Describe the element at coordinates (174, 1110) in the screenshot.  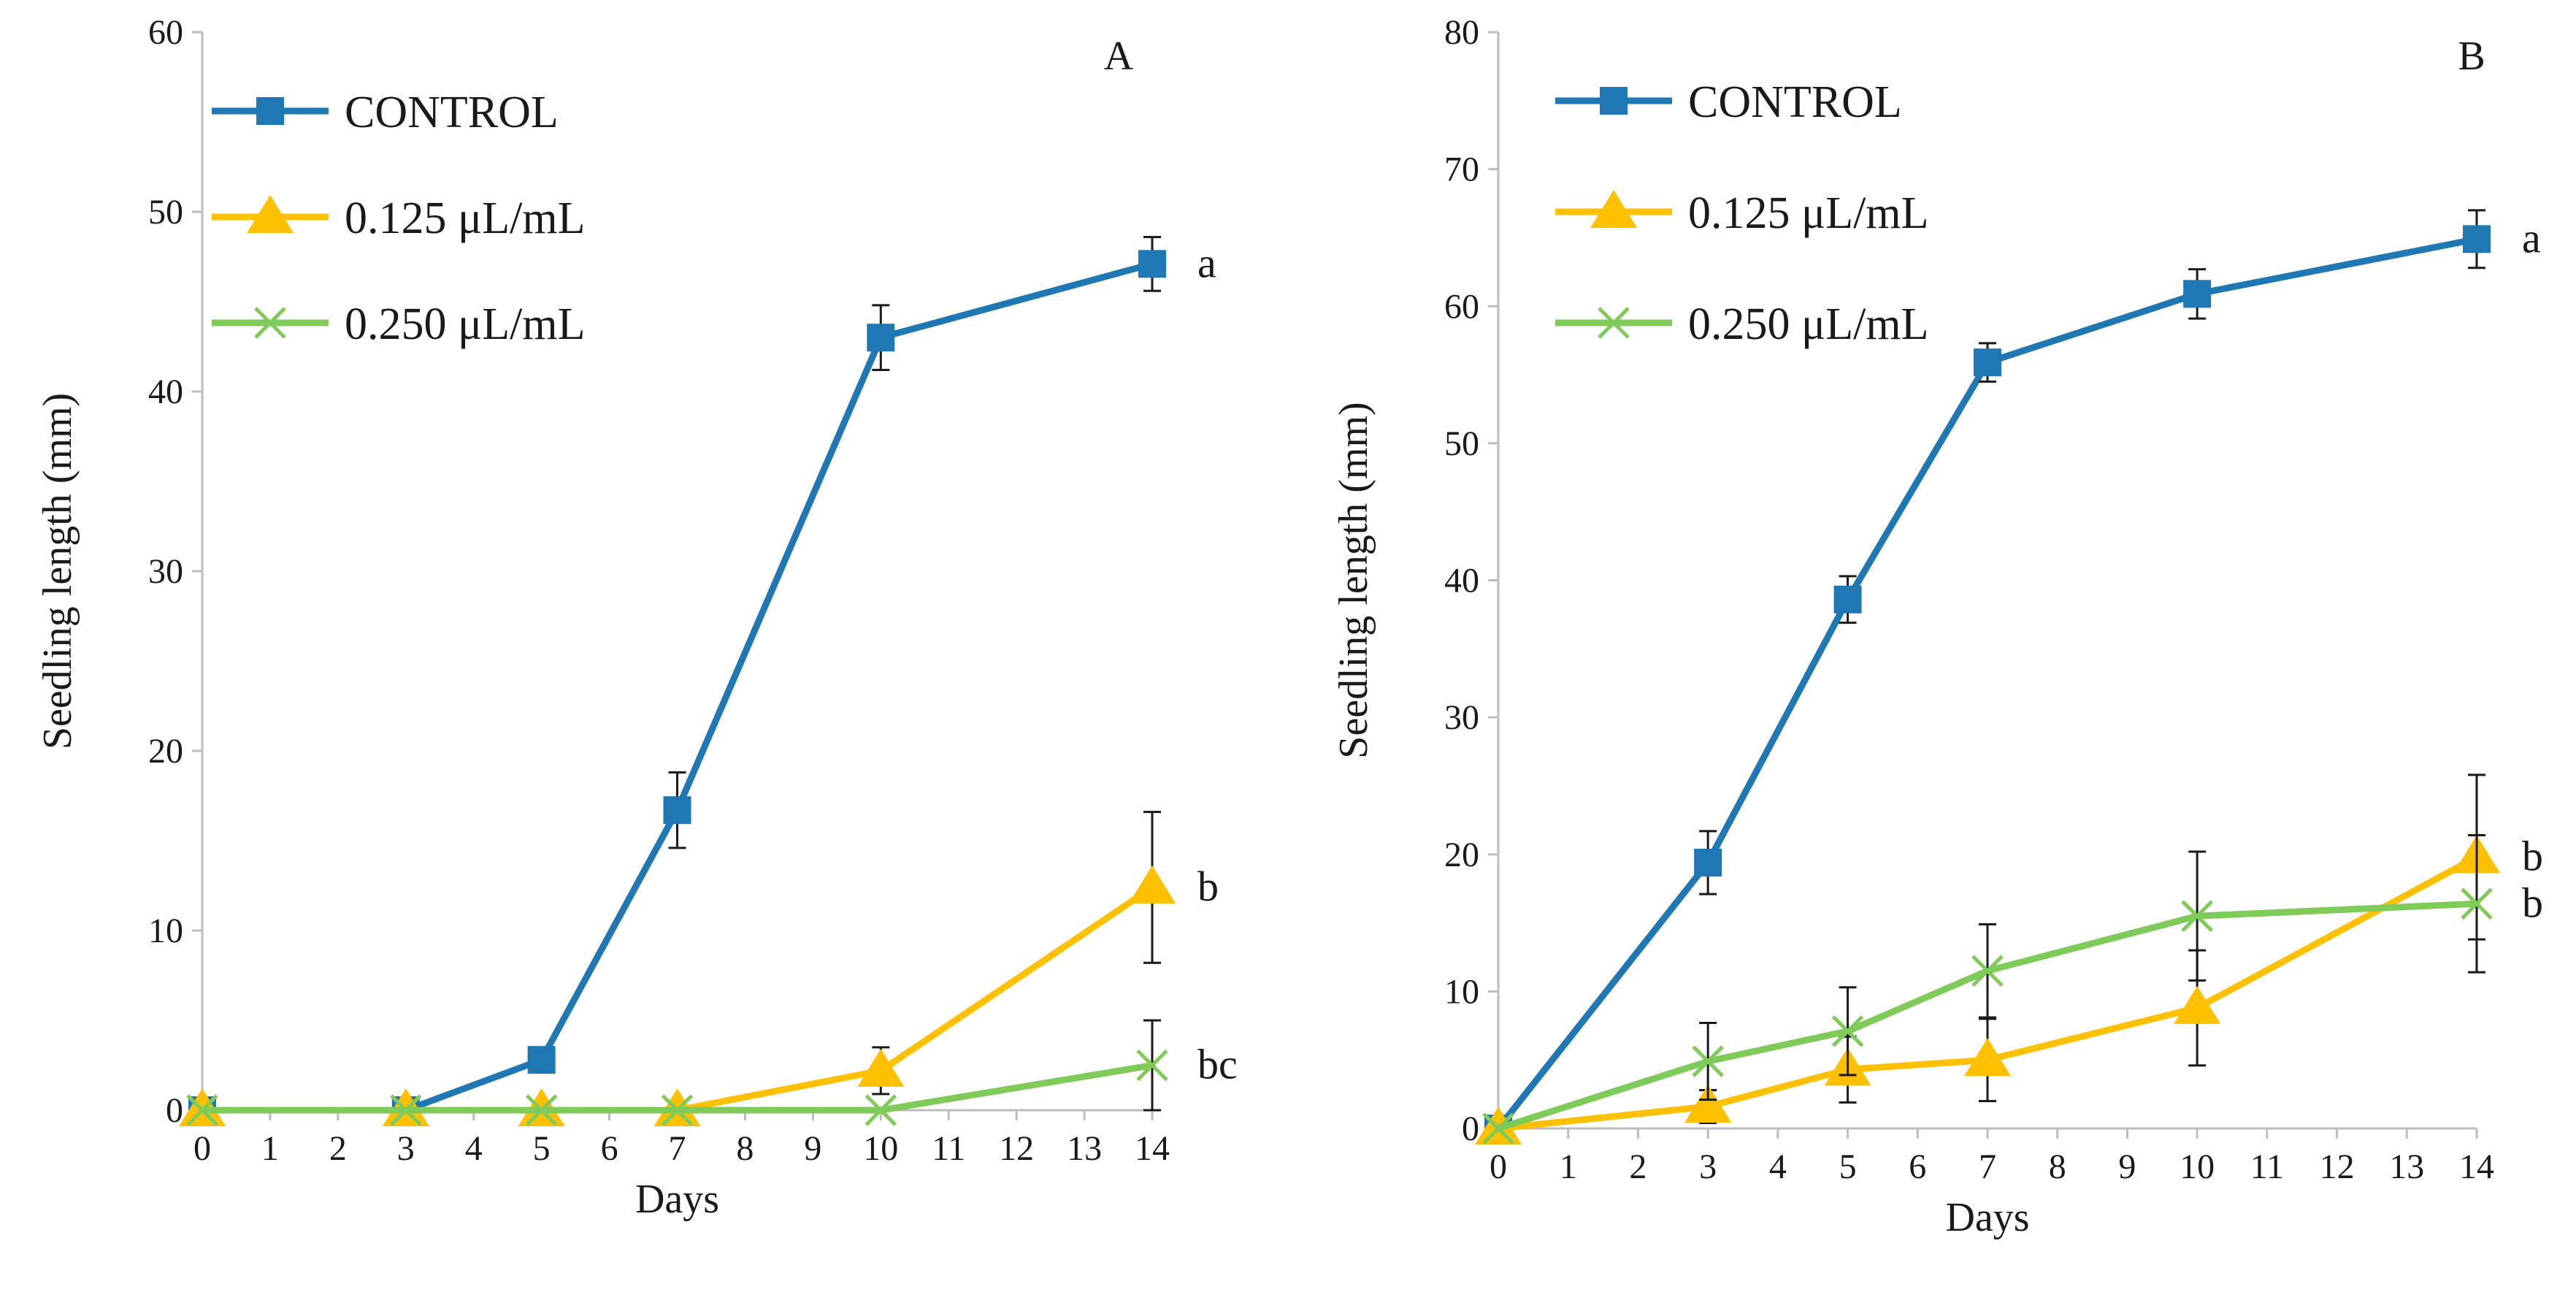
I see `y-tick-label: 0` at that location.